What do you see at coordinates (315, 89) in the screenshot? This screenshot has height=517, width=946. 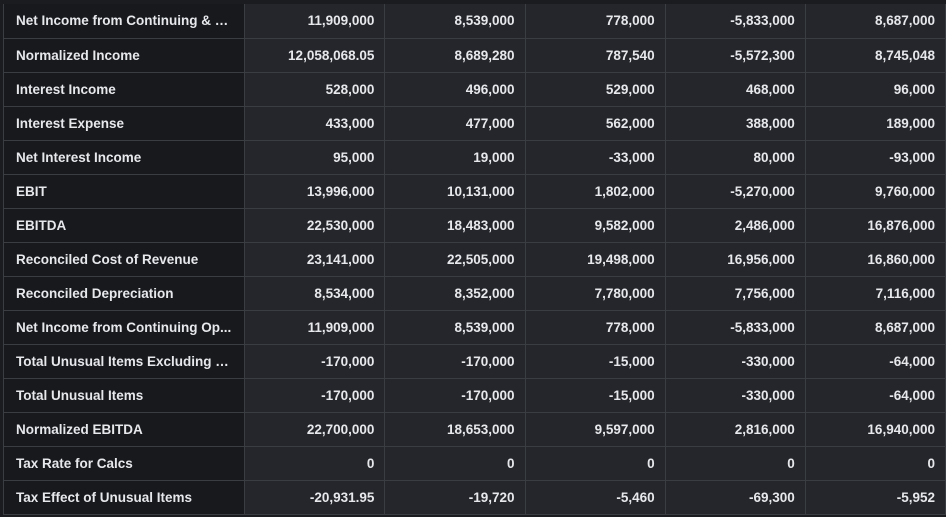 I see `table-cell: 528,000` at bounding box center [315, 89].